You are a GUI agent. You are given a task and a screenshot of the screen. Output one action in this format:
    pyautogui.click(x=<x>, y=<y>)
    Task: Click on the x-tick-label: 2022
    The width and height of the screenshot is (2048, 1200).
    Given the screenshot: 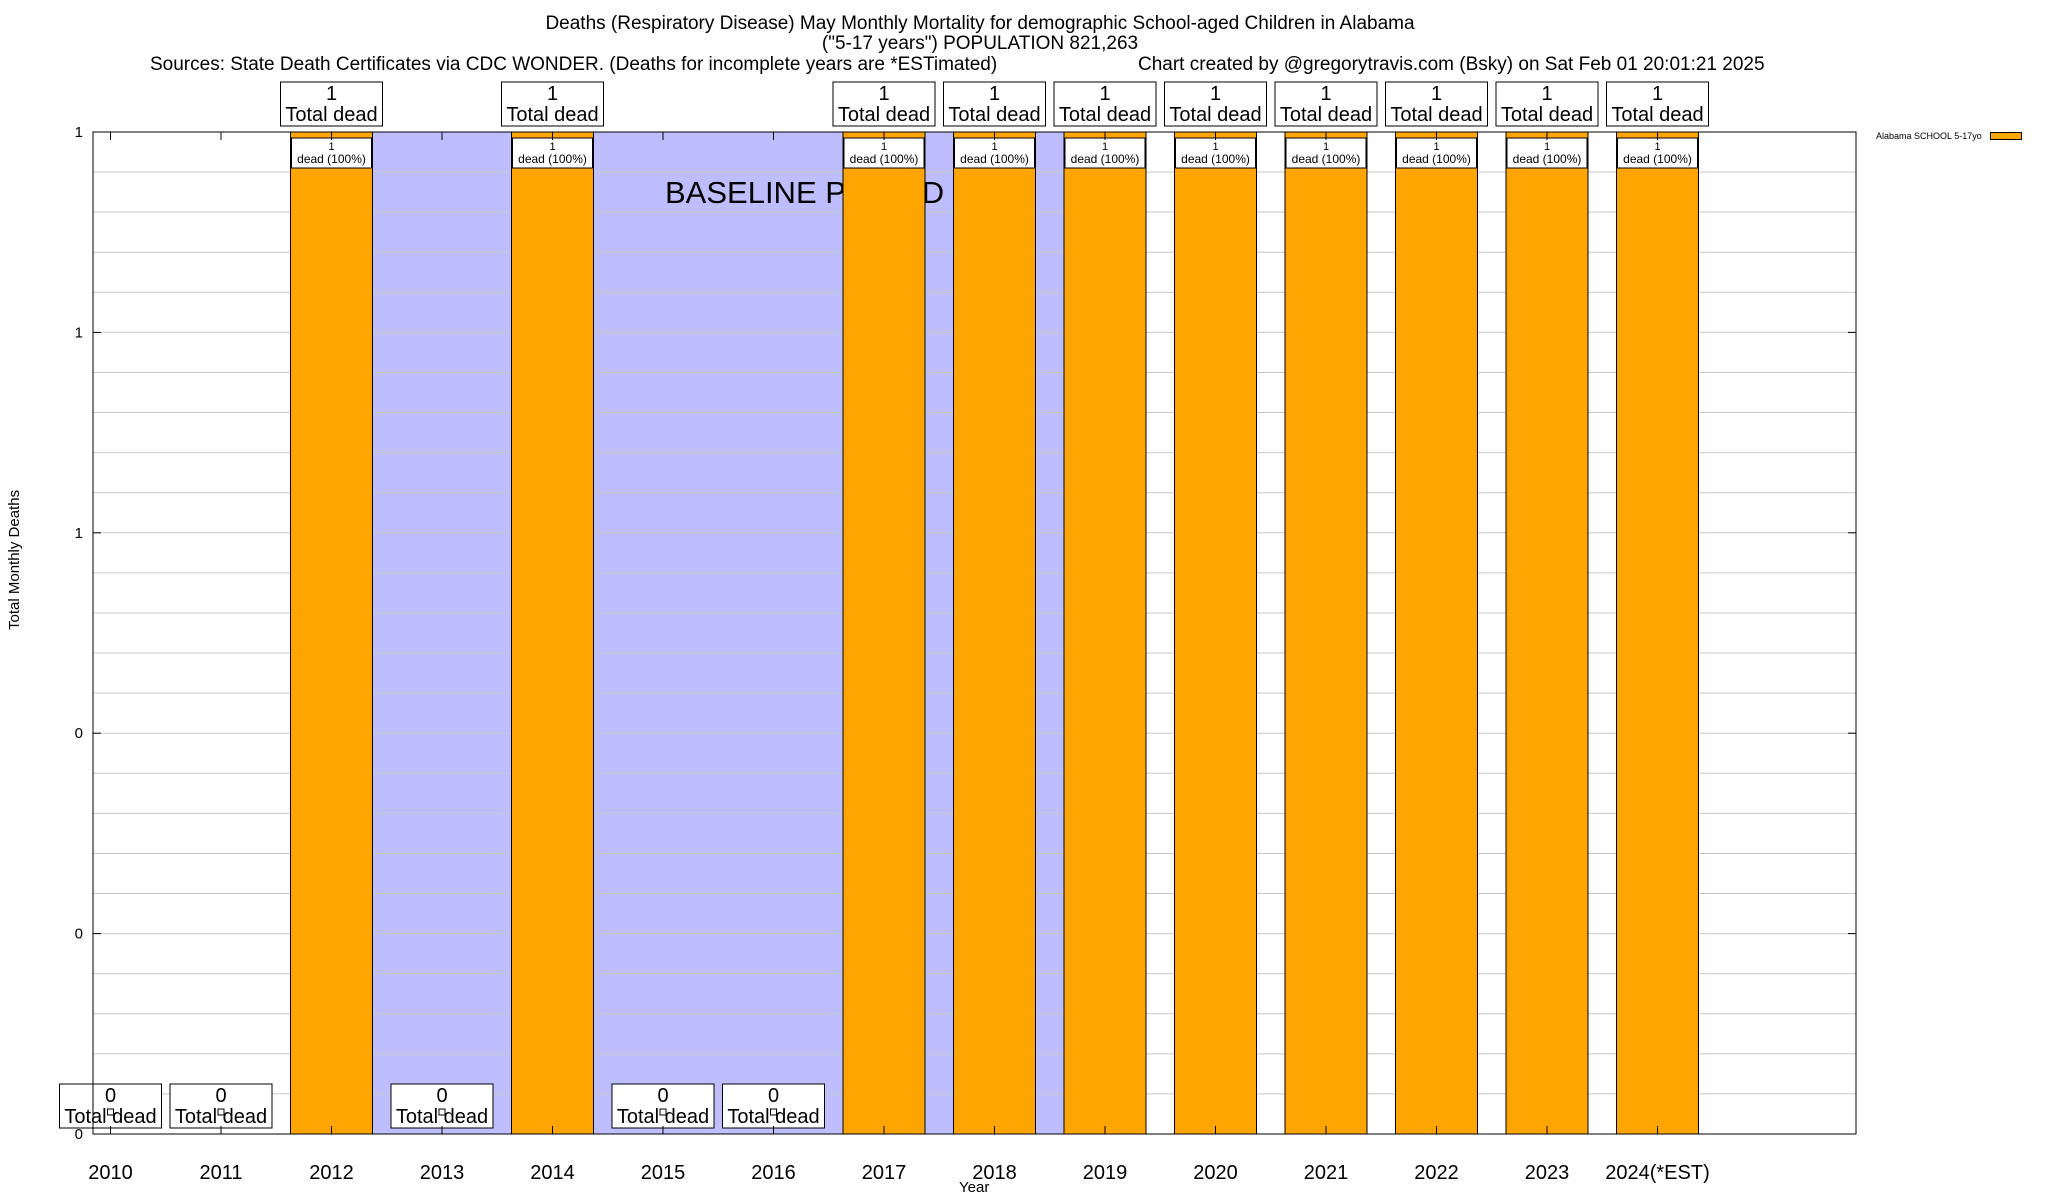 What is the action you would take?
    pyautogui.click(x=1436, y=1173)
    